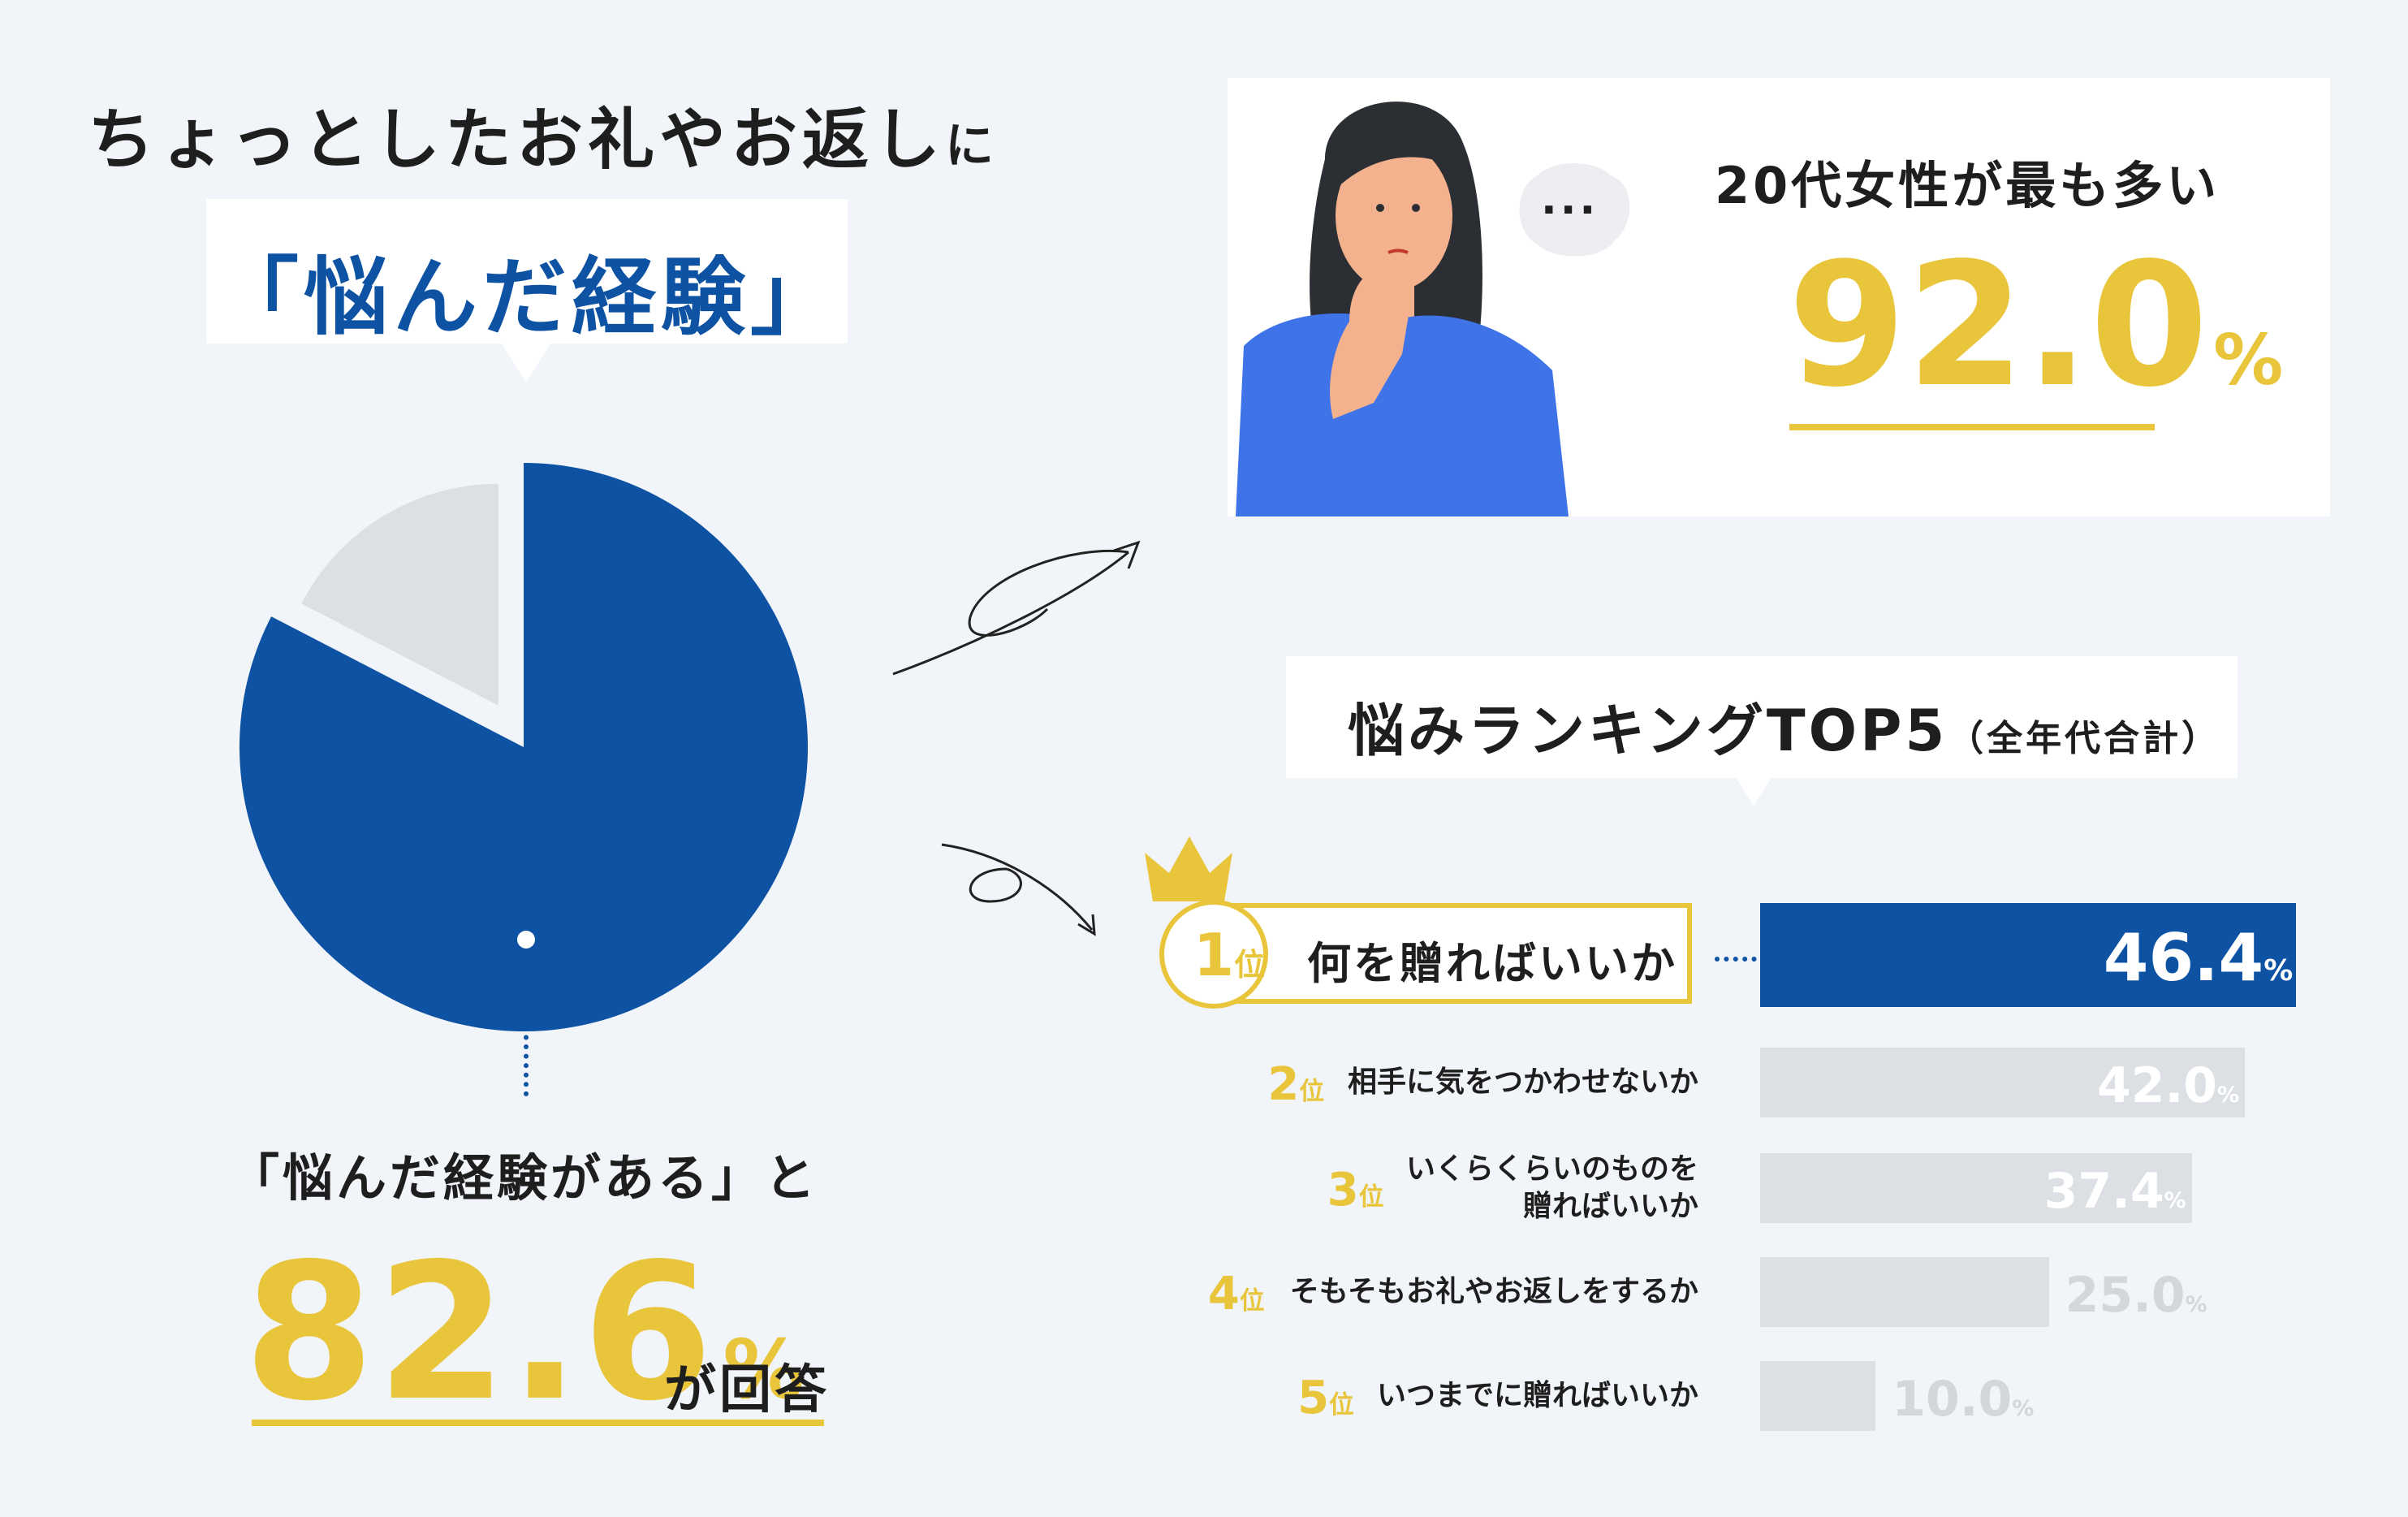 The width and height of the screenshot is (2408, 1517). I want to click on rank-3-label: いくらくらいのものを贈ればいいか, so click(1552, 1188).